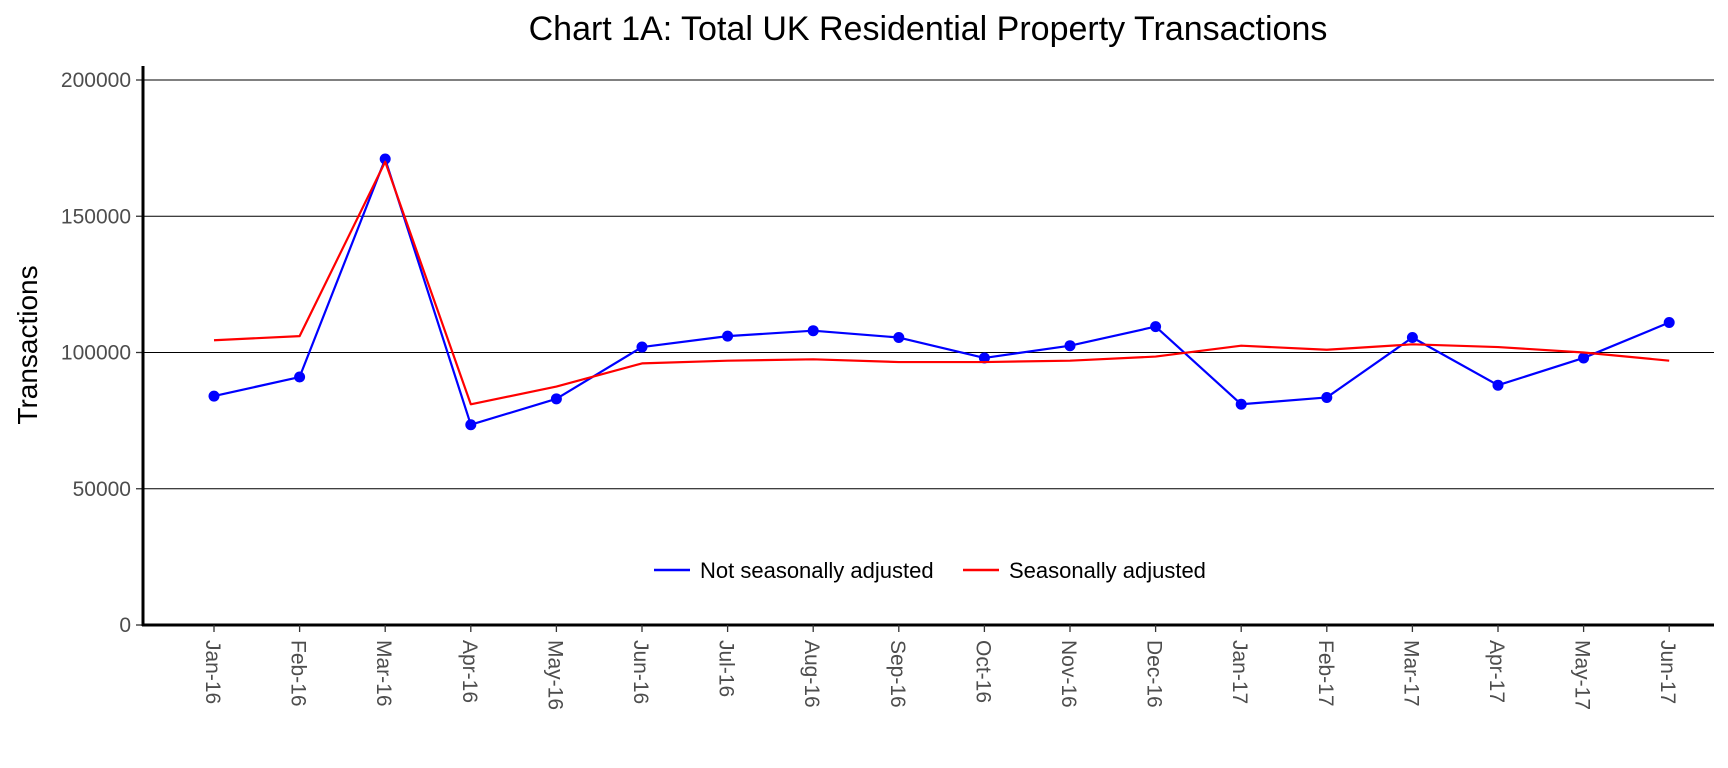 This screenshot has width=1728, height=768. What do you see at coordinates (554, 675) in the screenshot?
I see `x-tick-label: May-16` at bounding box center [554, 675].